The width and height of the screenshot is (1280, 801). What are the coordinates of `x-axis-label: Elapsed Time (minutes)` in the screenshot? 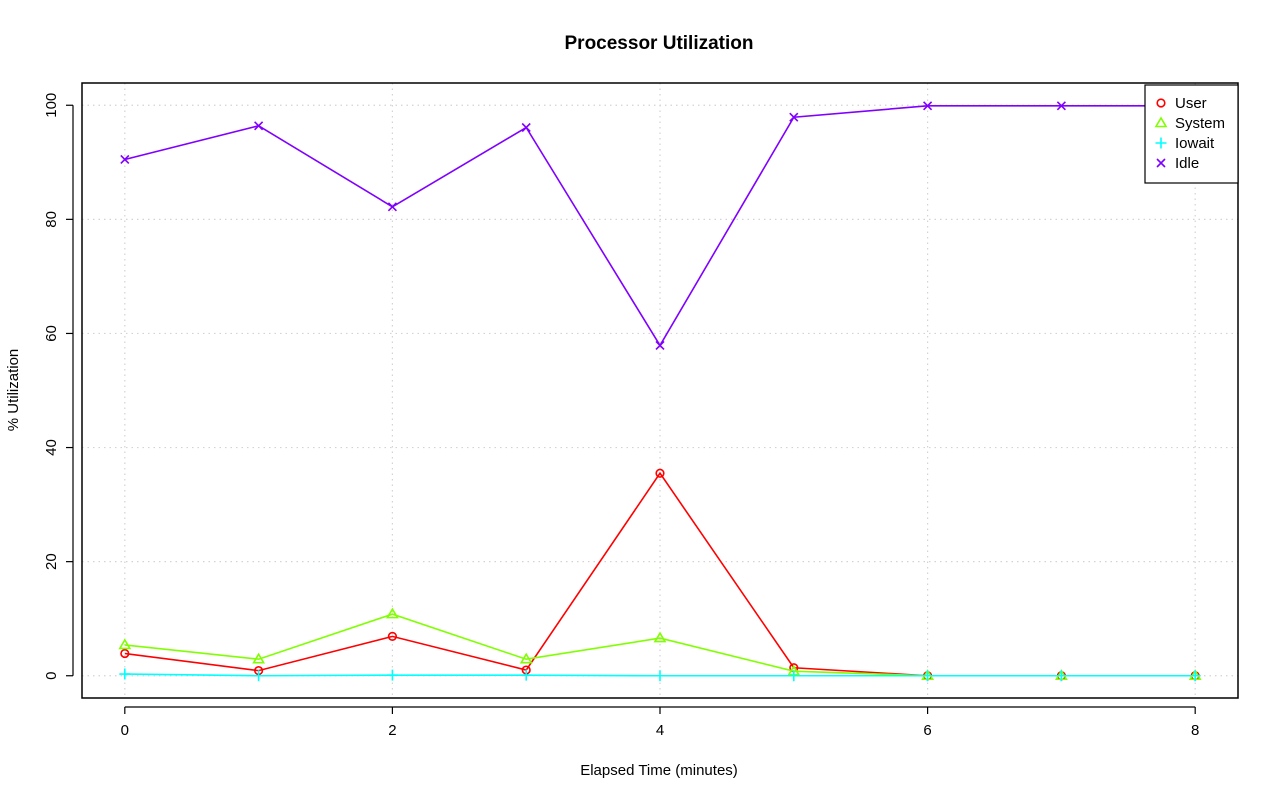 It's located at (659, 770).